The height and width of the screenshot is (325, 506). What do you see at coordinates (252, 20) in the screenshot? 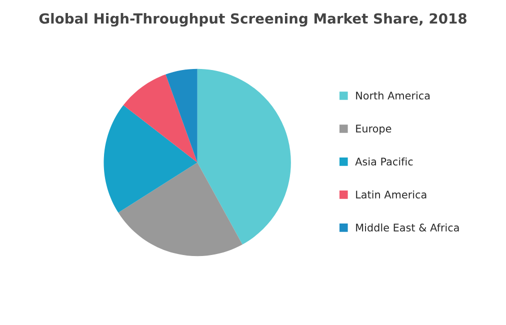
I see `chart-title: Global High-Throughput Screening Market Share, 2018` at bounding box center [252, 20].